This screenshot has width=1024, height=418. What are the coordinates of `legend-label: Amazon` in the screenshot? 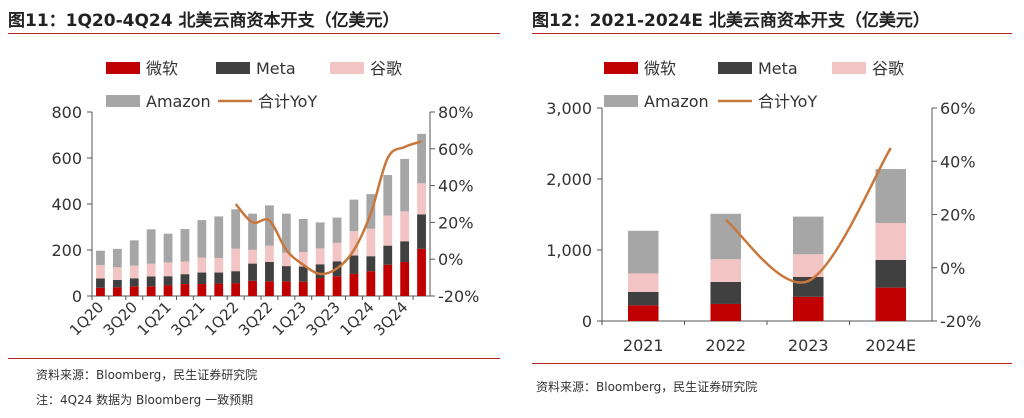 It's located at (178, 101).